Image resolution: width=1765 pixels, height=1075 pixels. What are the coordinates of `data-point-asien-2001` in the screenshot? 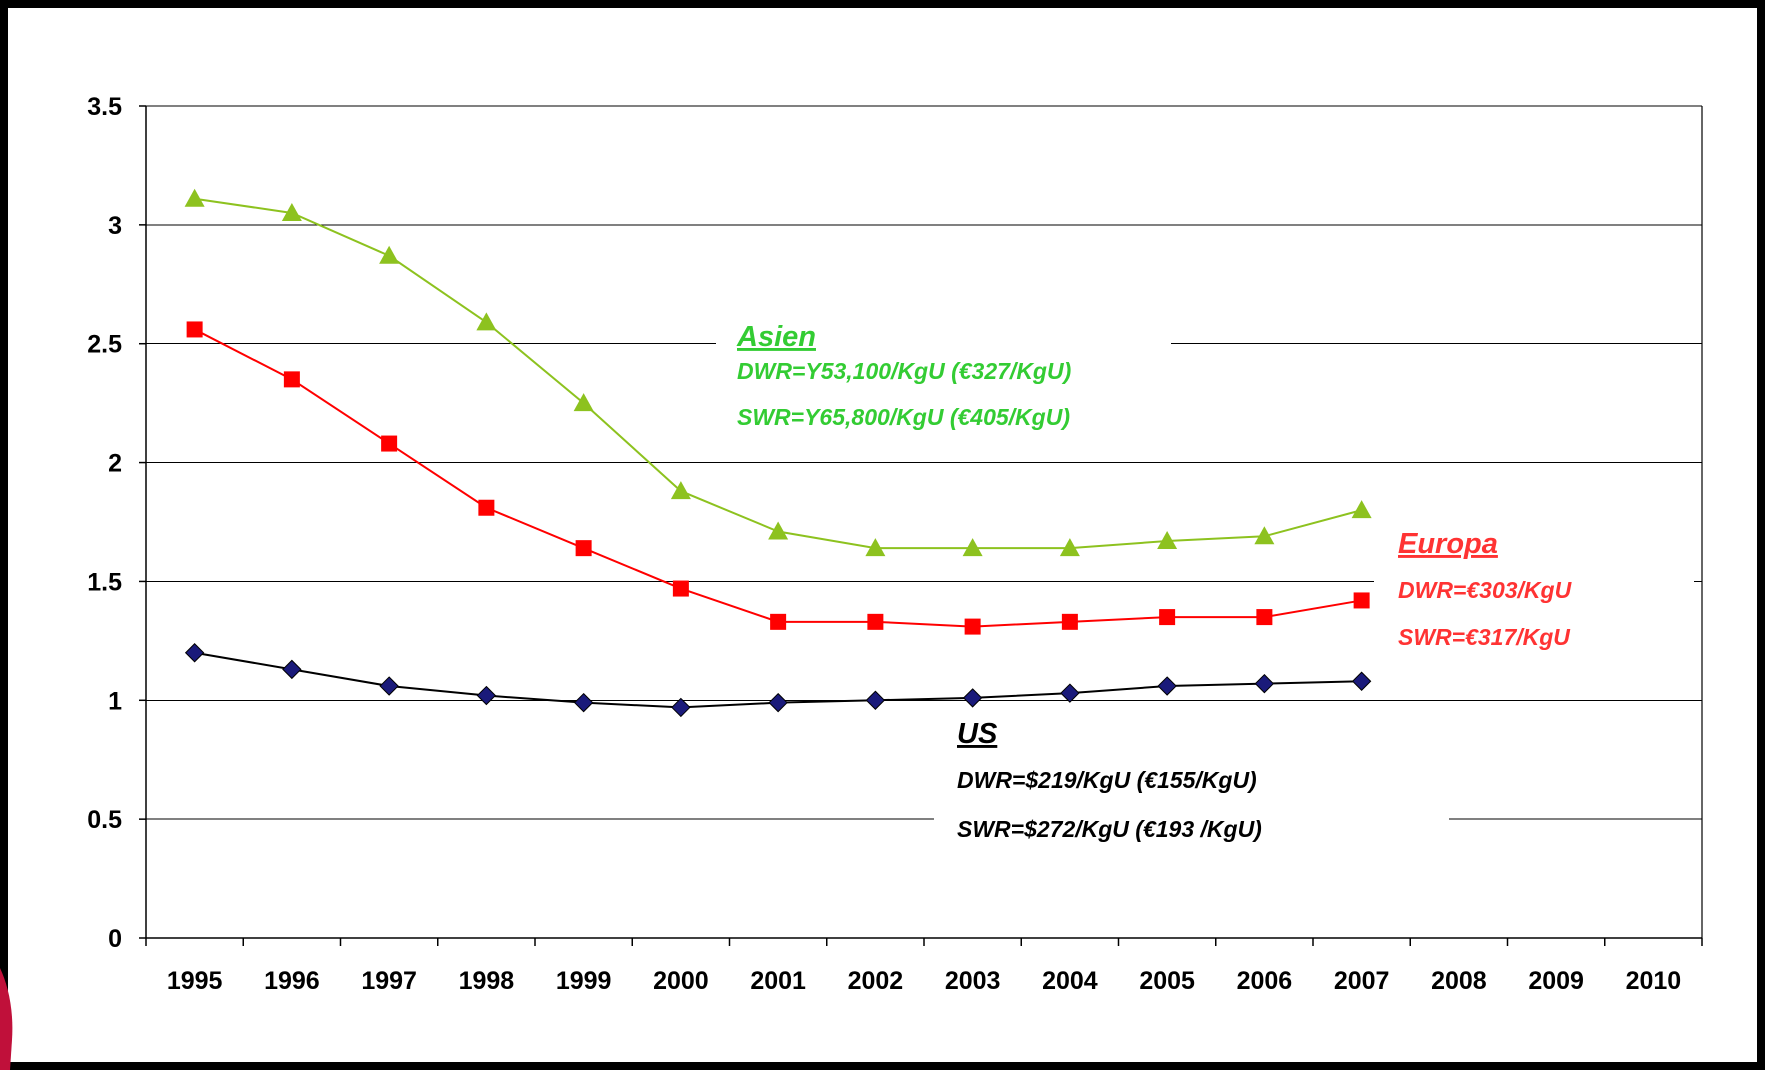 It's located at (778, 530).